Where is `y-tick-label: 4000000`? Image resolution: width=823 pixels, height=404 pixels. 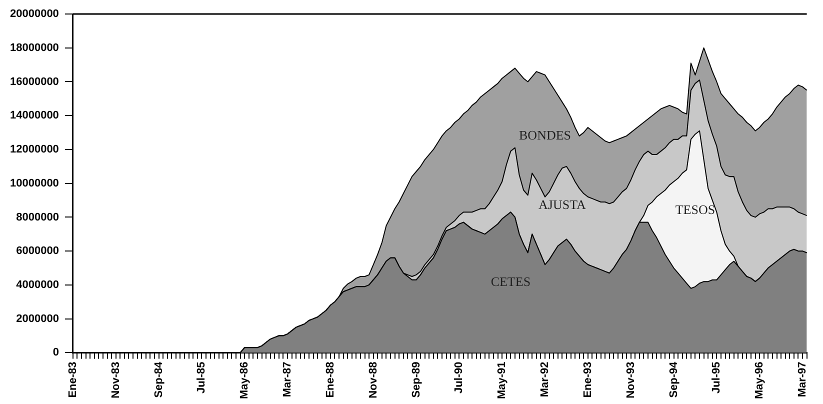 y-tick-label: 4000000 is located at coordinates (37, 284).